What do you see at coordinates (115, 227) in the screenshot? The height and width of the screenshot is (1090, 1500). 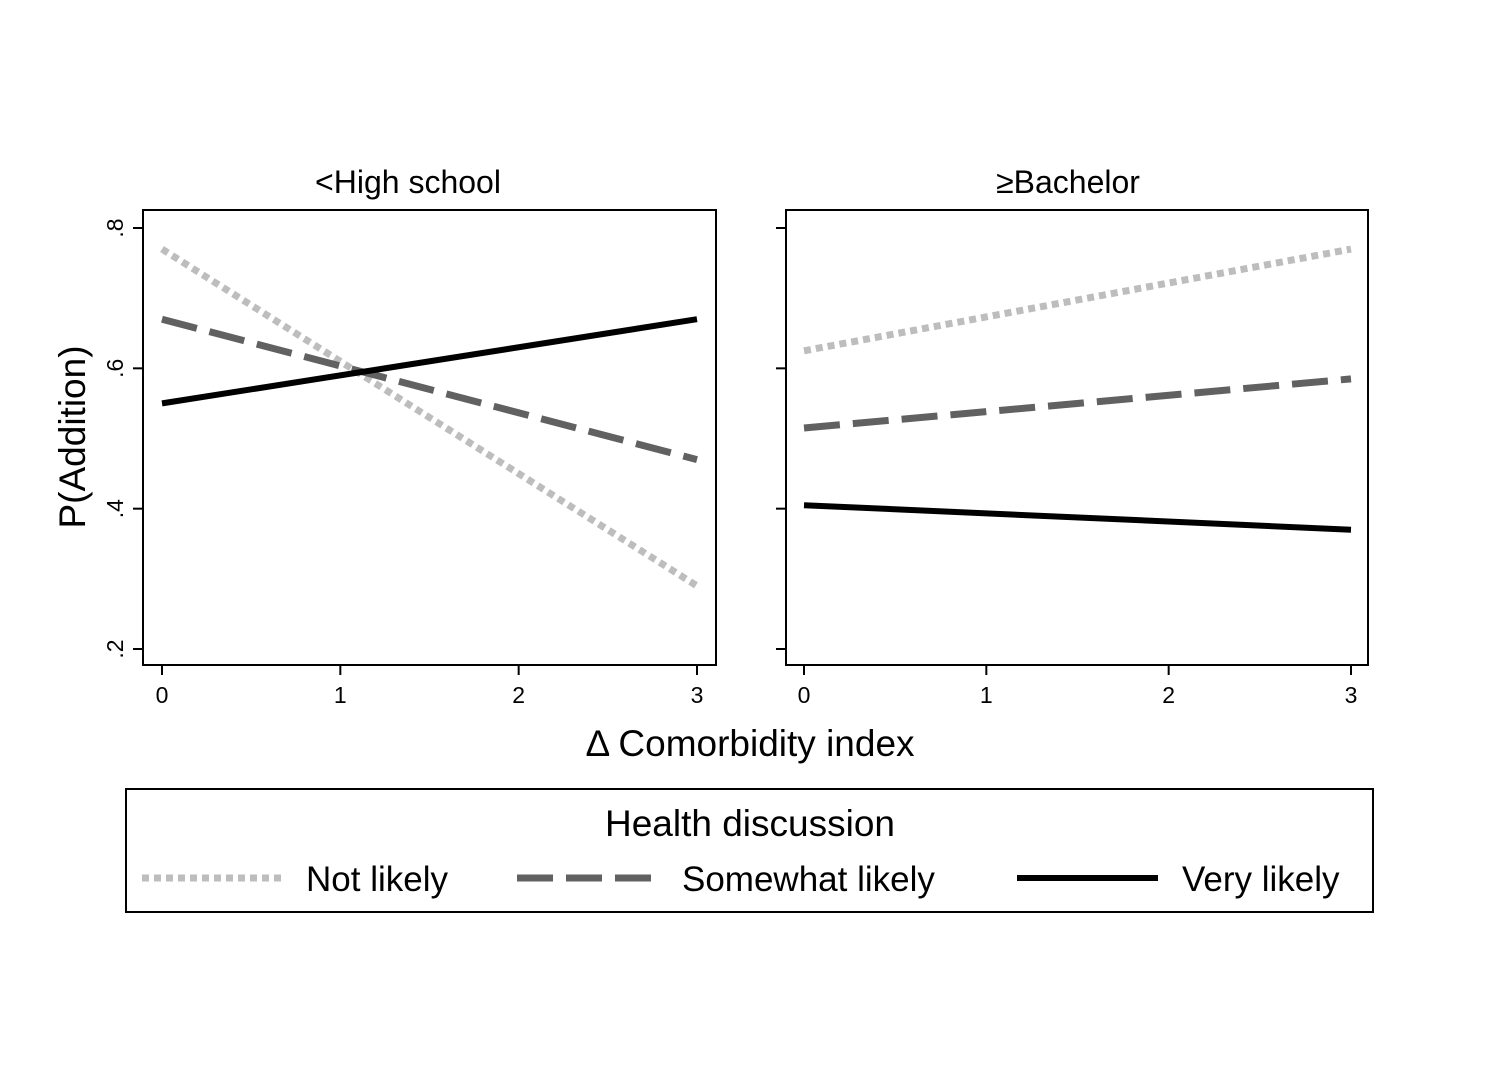 I see `y-tick-label-8: .8` at bounding box center [115, 227].